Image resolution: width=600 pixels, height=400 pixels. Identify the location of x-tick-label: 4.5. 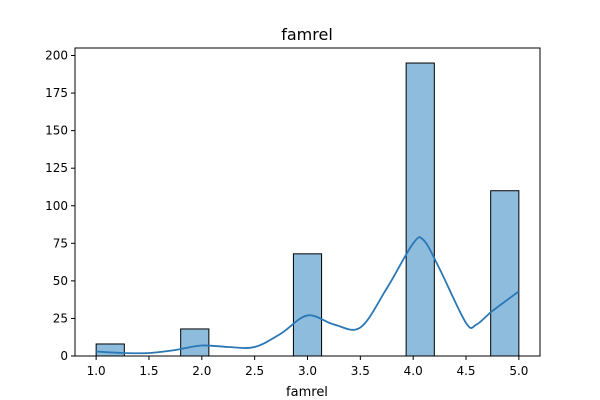
(465, 371).